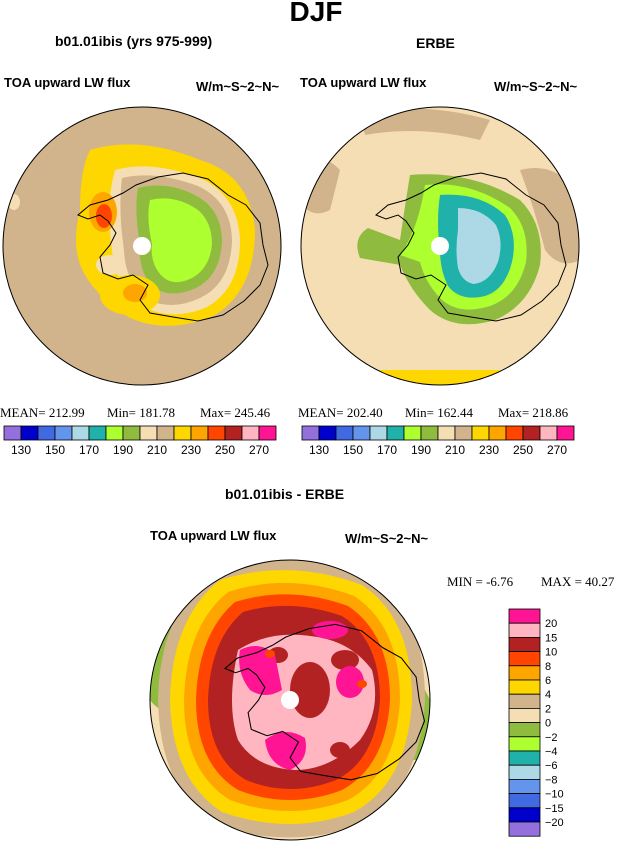 The image size is (632, 841). Describe the element at coordinates (533, 412) in the screenshot. I see `panel2-max: Max= 218.86` at that location.